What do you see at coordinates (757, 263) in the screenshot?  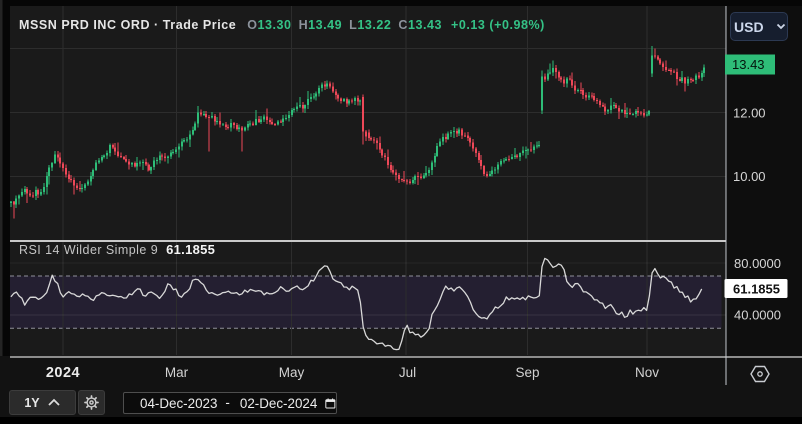 I see `svg-text: 80.0000` at bounding box center [757, 263].